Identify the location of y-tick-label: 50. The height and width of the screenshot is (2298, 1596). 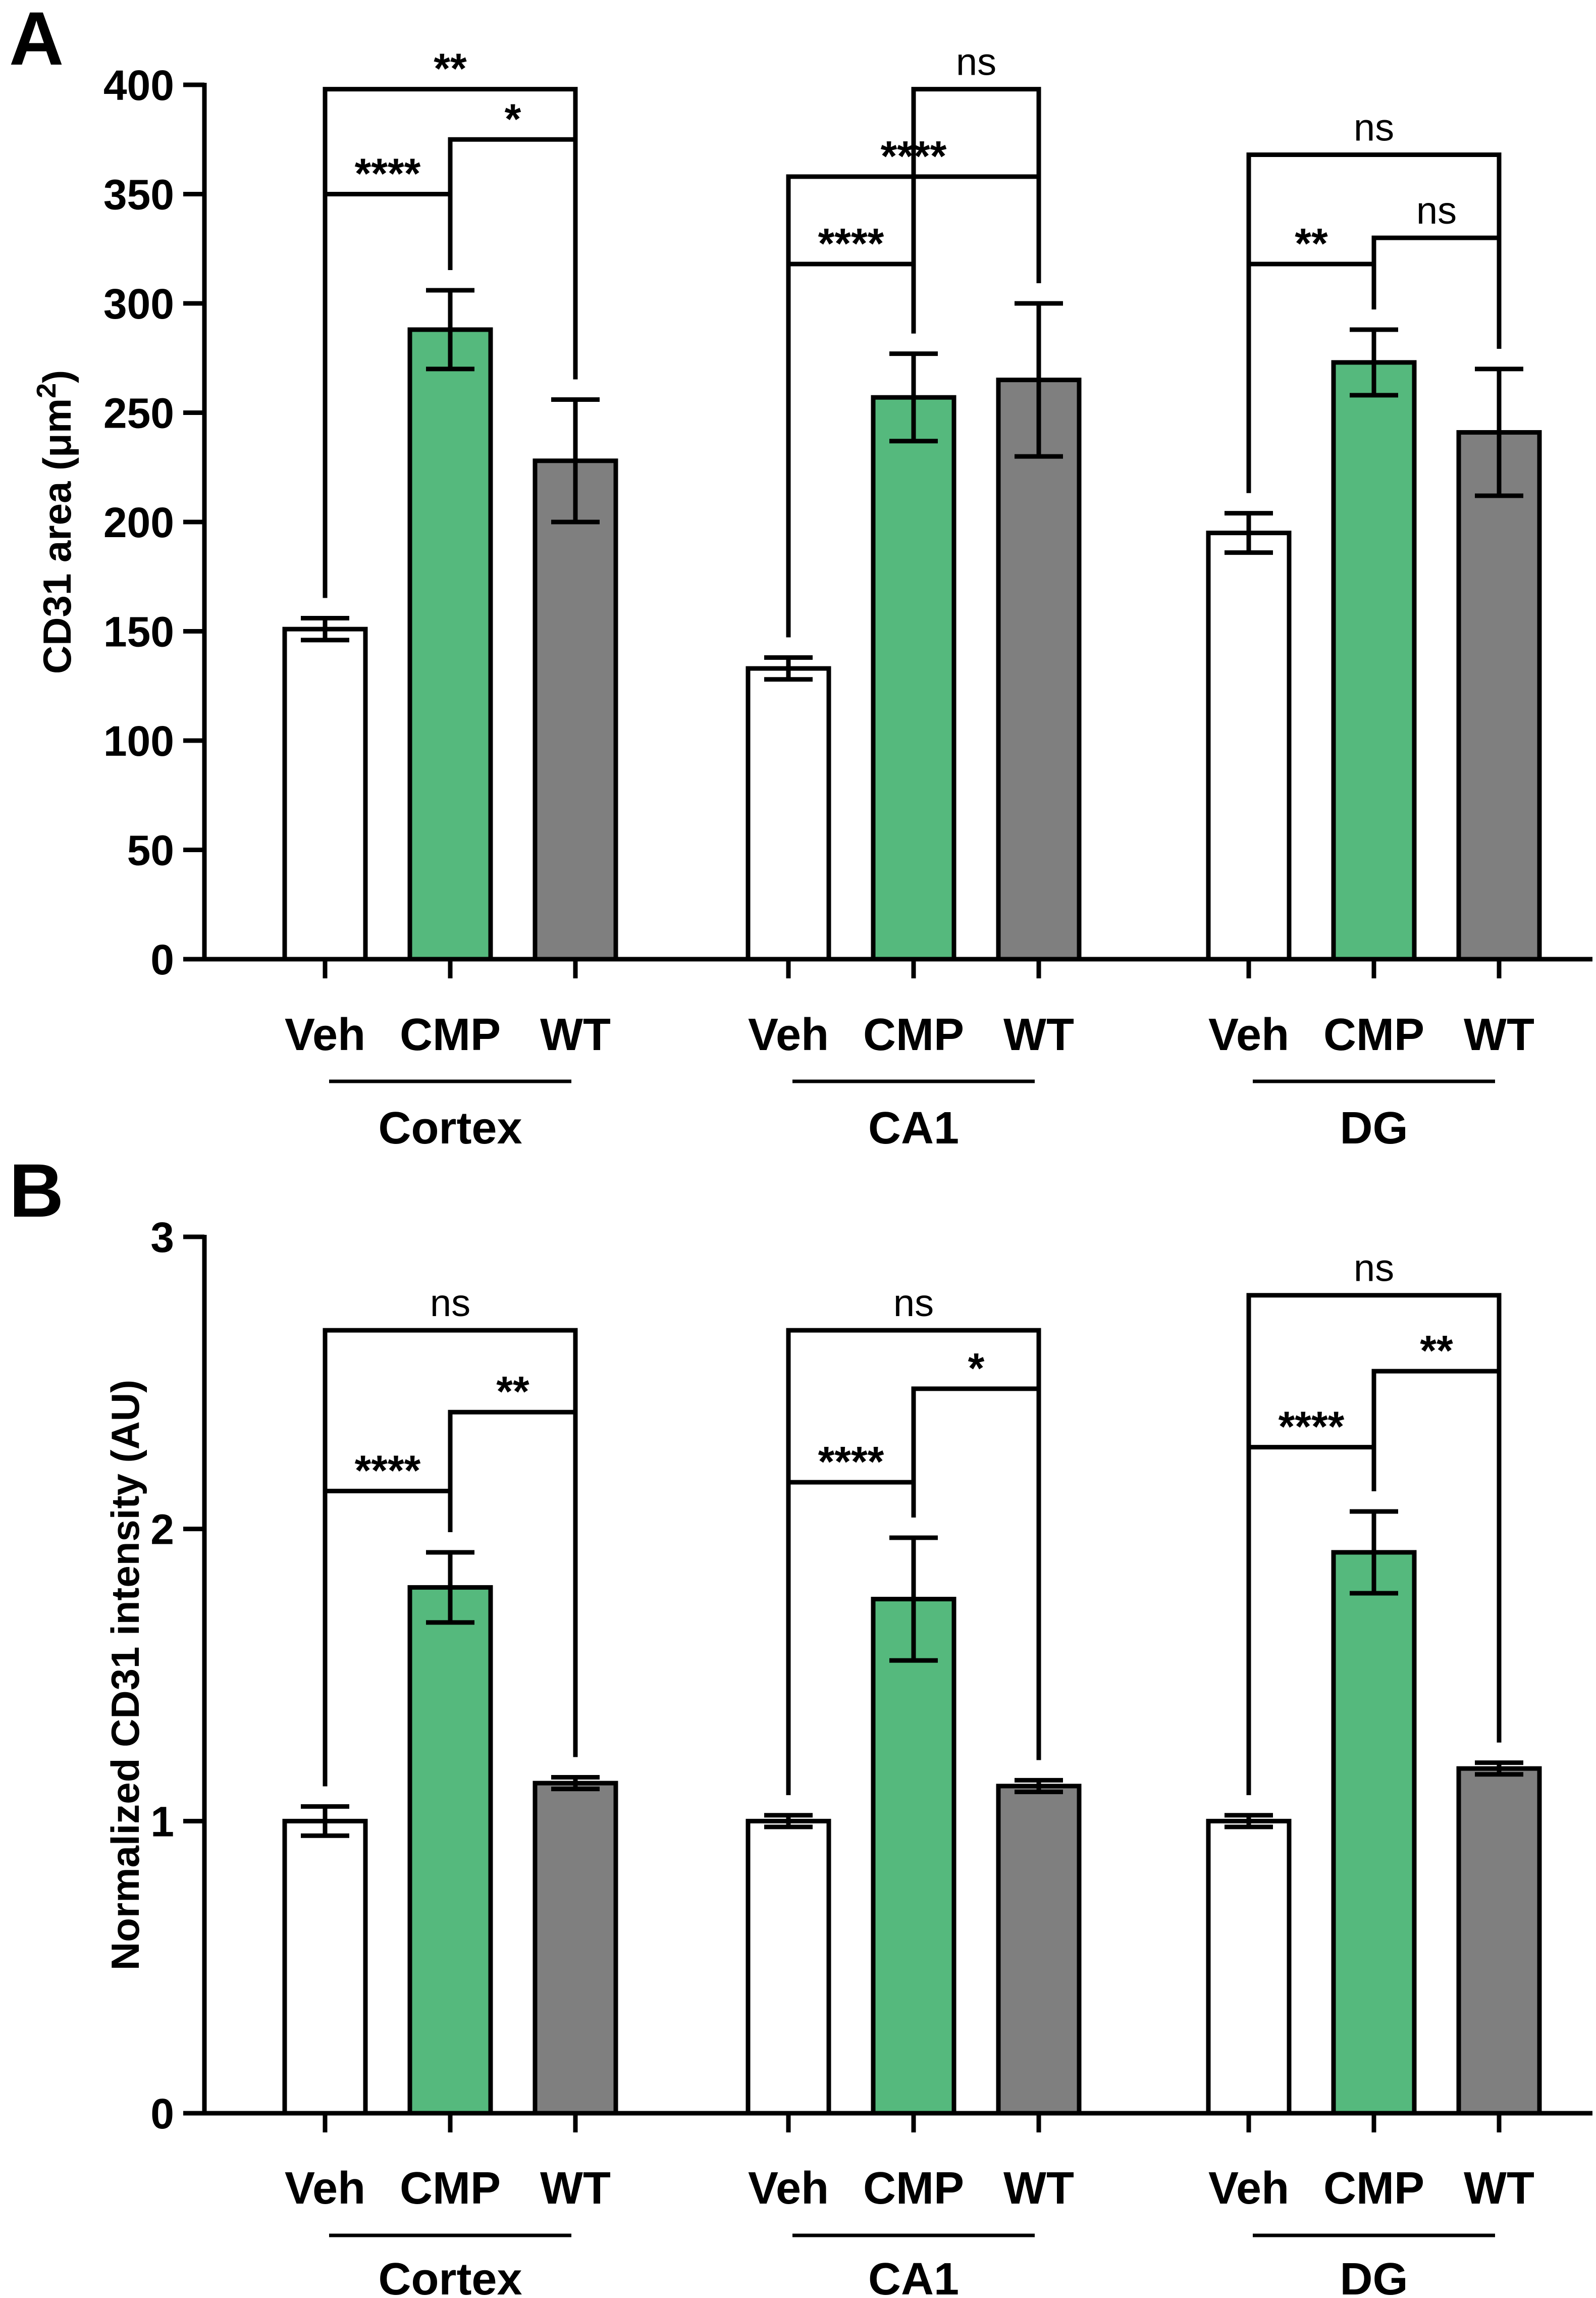
(150, 851).